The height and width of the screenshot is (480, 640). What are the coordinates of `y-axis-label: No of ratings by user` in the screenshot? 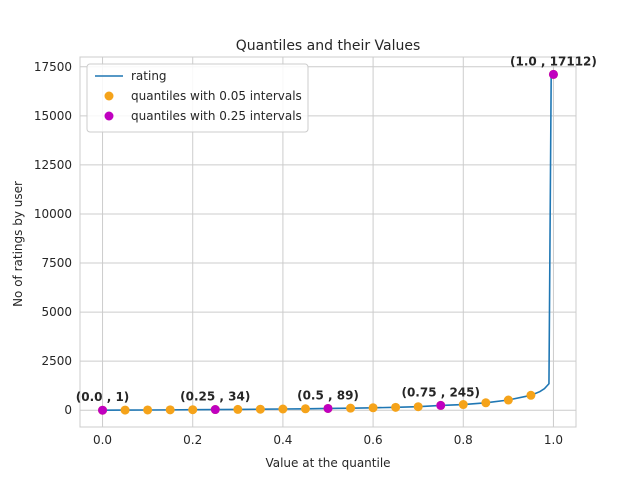 It's located at (18, 244).